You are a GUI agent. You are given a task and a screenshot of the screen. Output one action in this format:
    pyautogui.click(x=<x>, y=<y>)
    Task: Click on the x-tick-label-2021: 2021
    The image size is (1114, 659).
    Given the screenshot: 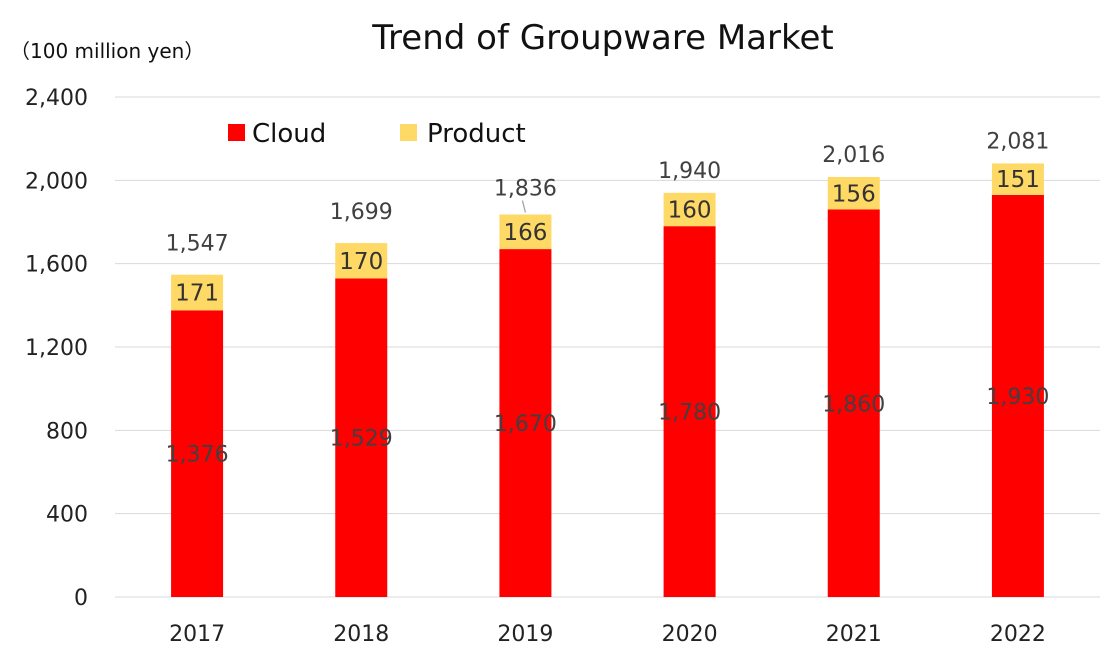 What is the action you would take?
    pyautogui.click(x=854, y=634)
    